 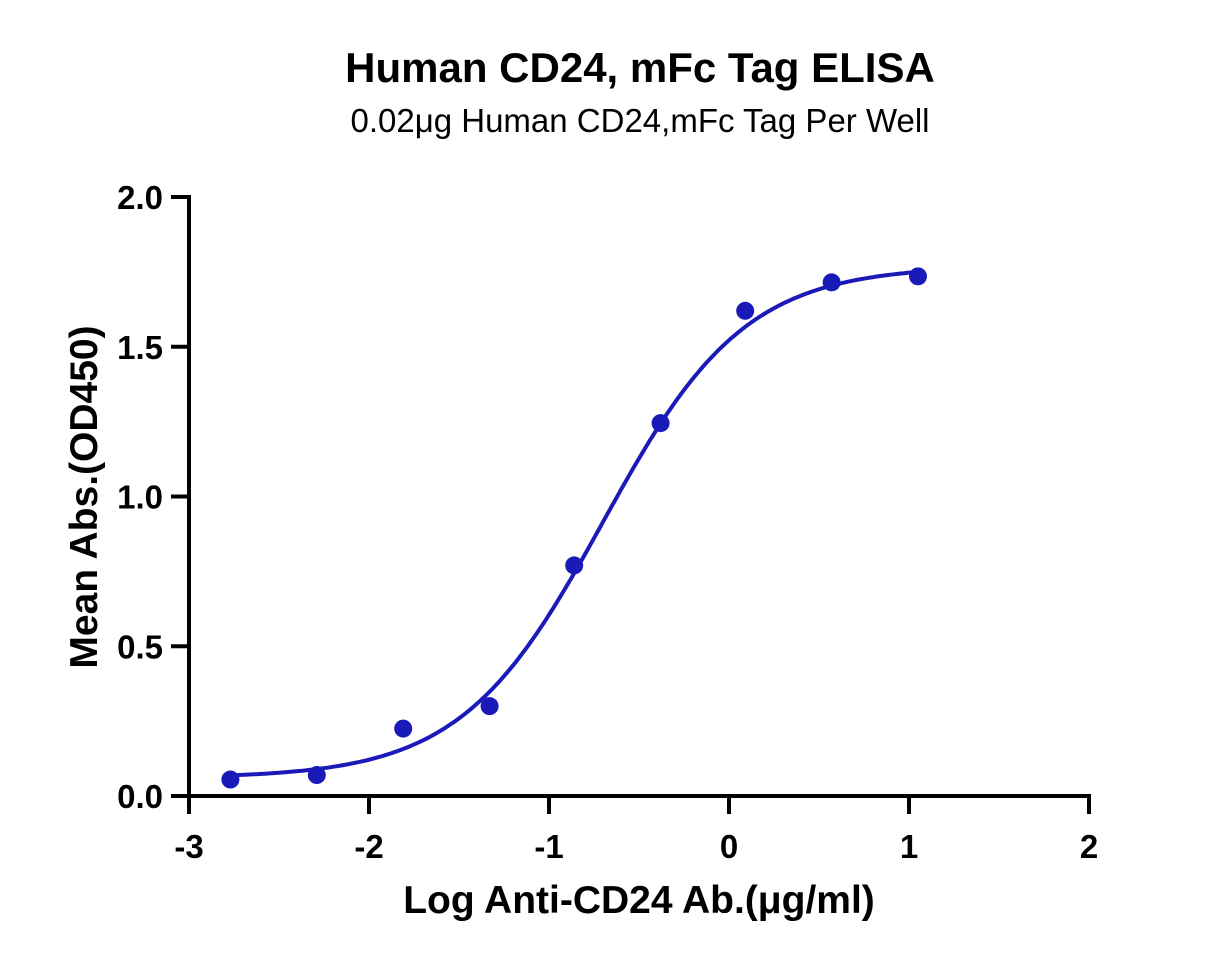 I want to click on x-axis-label: Log Anti-CD24 Ab.(μg/ml), so click(x=639, y=900).